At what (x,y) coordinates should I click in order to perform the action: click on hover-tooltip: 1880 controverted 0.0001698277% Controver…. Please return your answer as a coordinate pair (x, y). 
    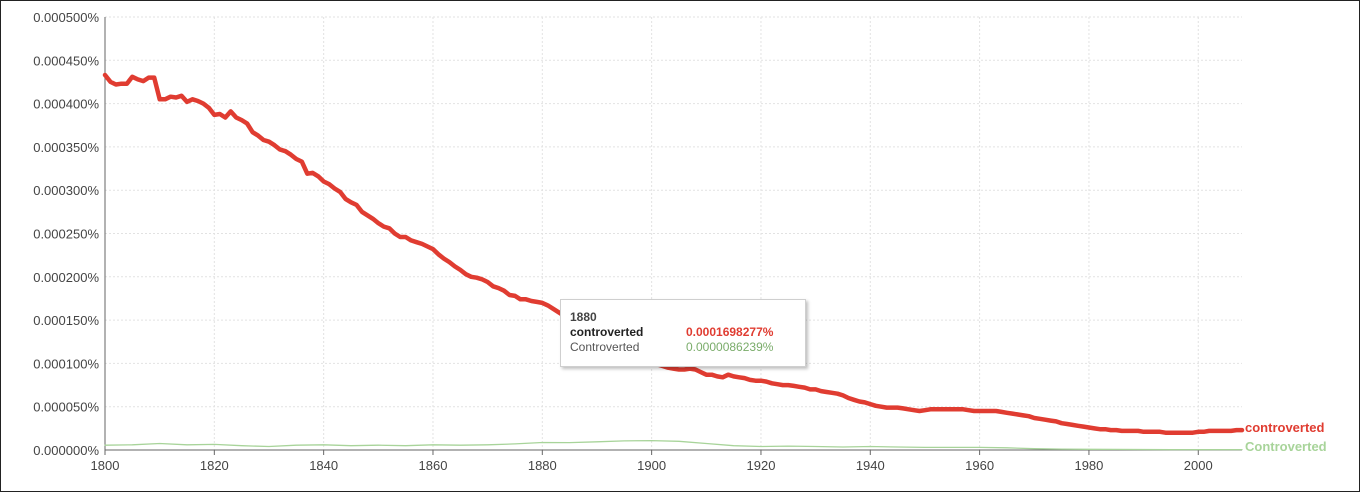
    Looking at the image, I should click on (683, 333).